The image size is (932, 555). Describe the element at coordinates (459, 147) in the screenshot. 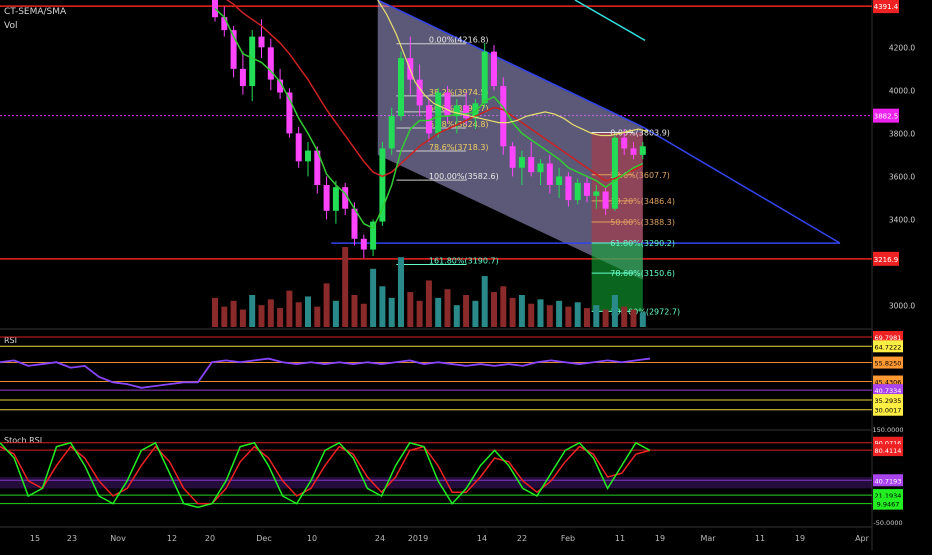

I see `fib-level-label: 78.6%(3718.3)` at that location.